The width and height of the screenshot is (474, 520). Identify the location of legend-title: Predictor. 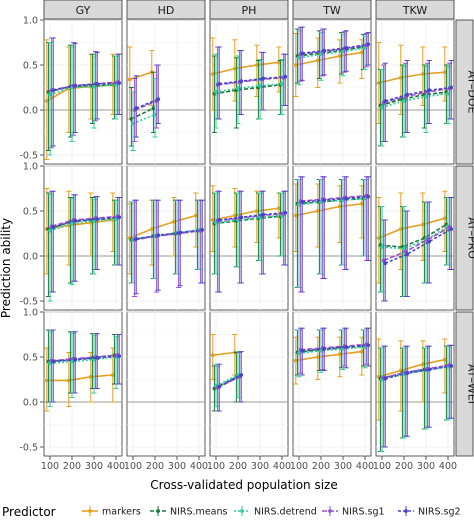
(29, 512).